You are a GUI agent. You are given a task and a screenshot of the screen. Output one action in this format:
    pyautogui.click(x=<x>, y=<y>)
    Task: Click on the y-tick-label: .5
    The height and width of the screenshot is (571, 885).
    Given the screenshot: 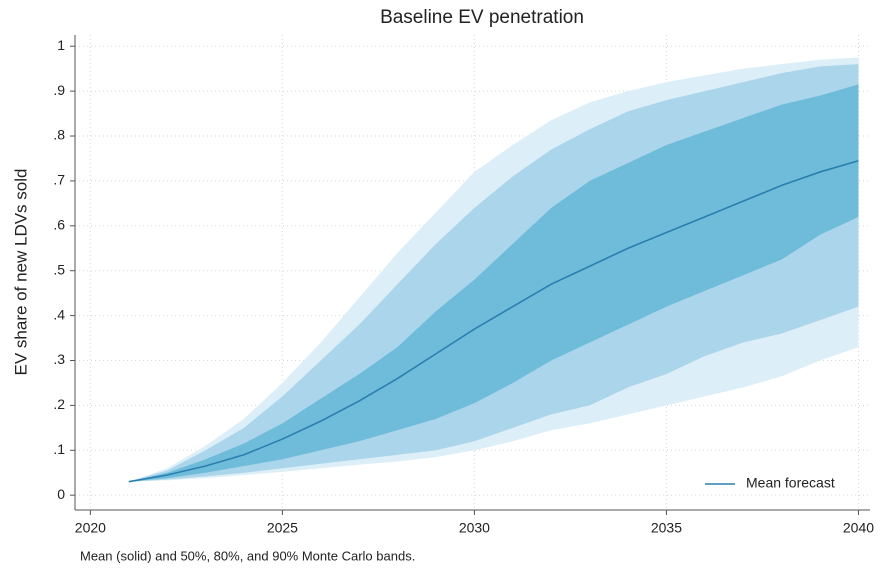 What is the action you would take?
    pyautogui.click(x=59, y=269)
    